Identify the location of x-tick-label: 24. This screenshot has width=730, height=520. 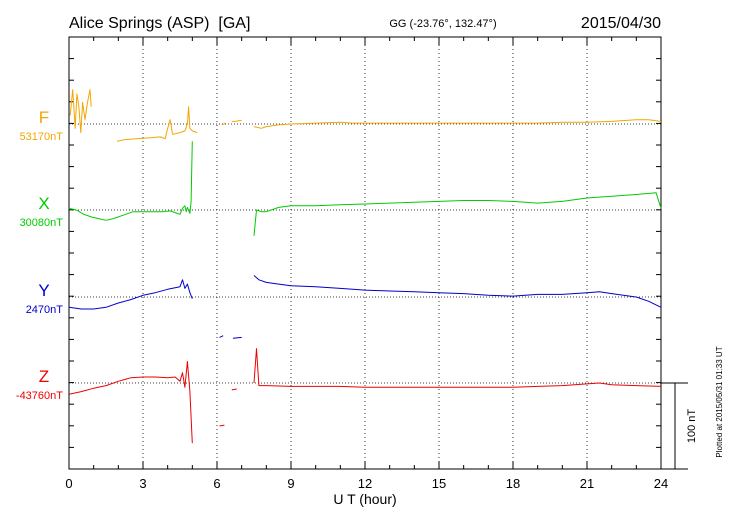
(661, 483).